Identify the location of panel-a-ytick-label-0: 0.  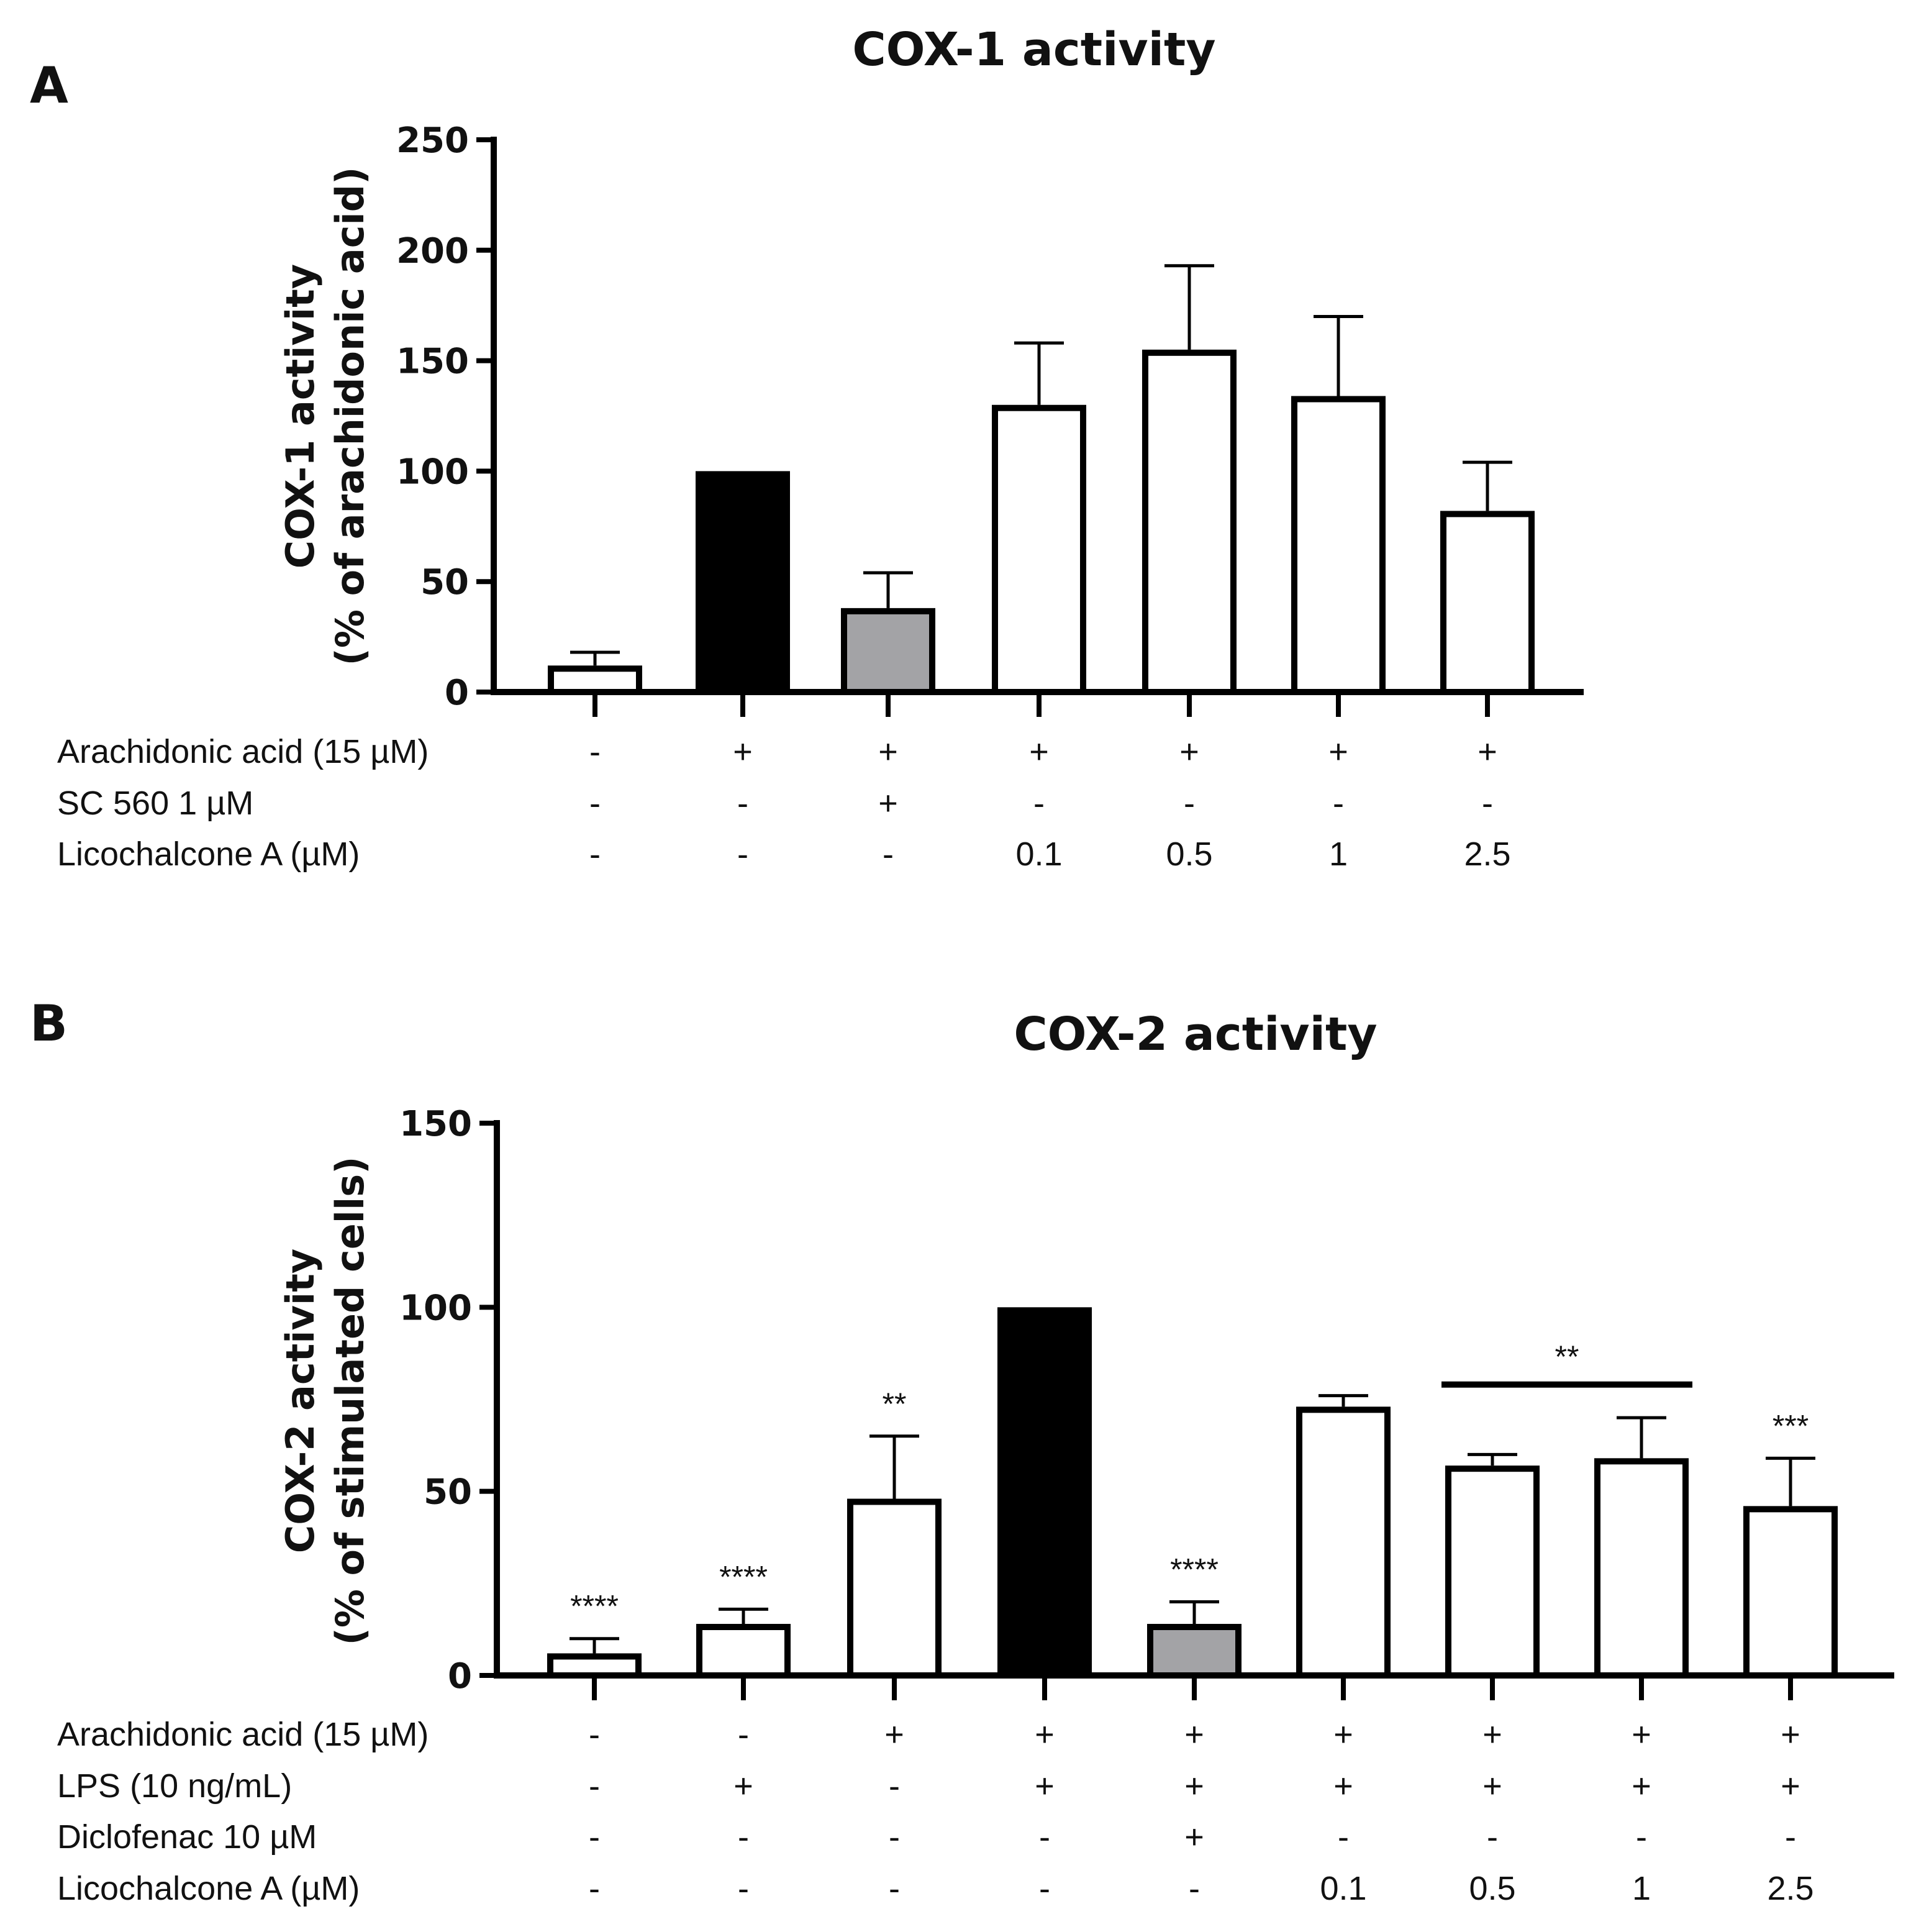
(457, 693).